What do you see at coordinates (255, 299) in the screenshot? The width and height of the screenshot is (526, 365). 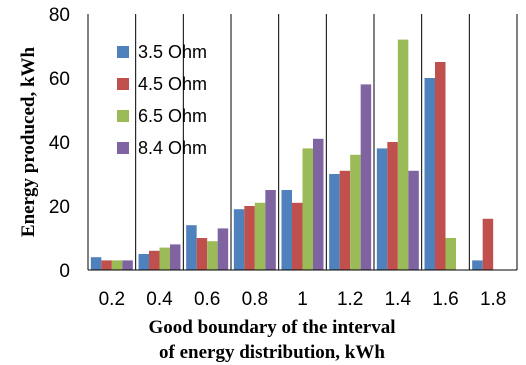 I see `x-tick-label: 0.8` at bounding box center [255, 299].